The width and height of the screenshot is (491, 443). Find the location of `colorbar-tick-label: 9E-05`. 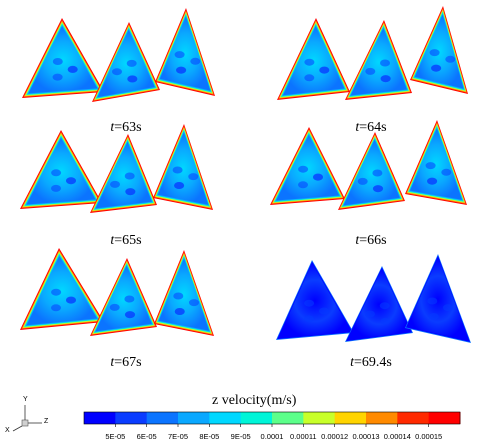

colorbar-tick-label: 9E-05 is located at coordinates (240, 436).